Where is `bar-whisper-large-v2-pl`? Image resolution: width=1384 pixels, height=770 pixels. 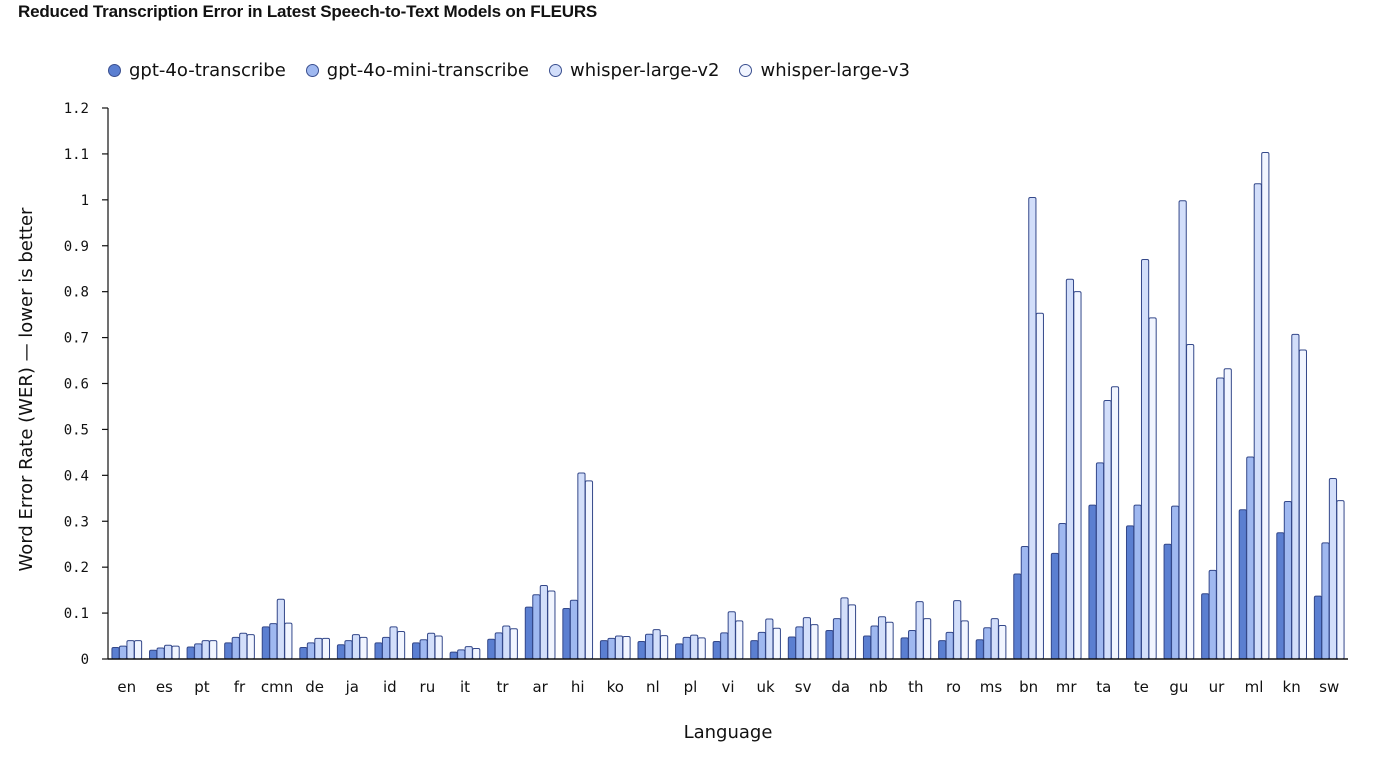
bar-whisper-large-v2-pl is located at coordinates (694, 647).